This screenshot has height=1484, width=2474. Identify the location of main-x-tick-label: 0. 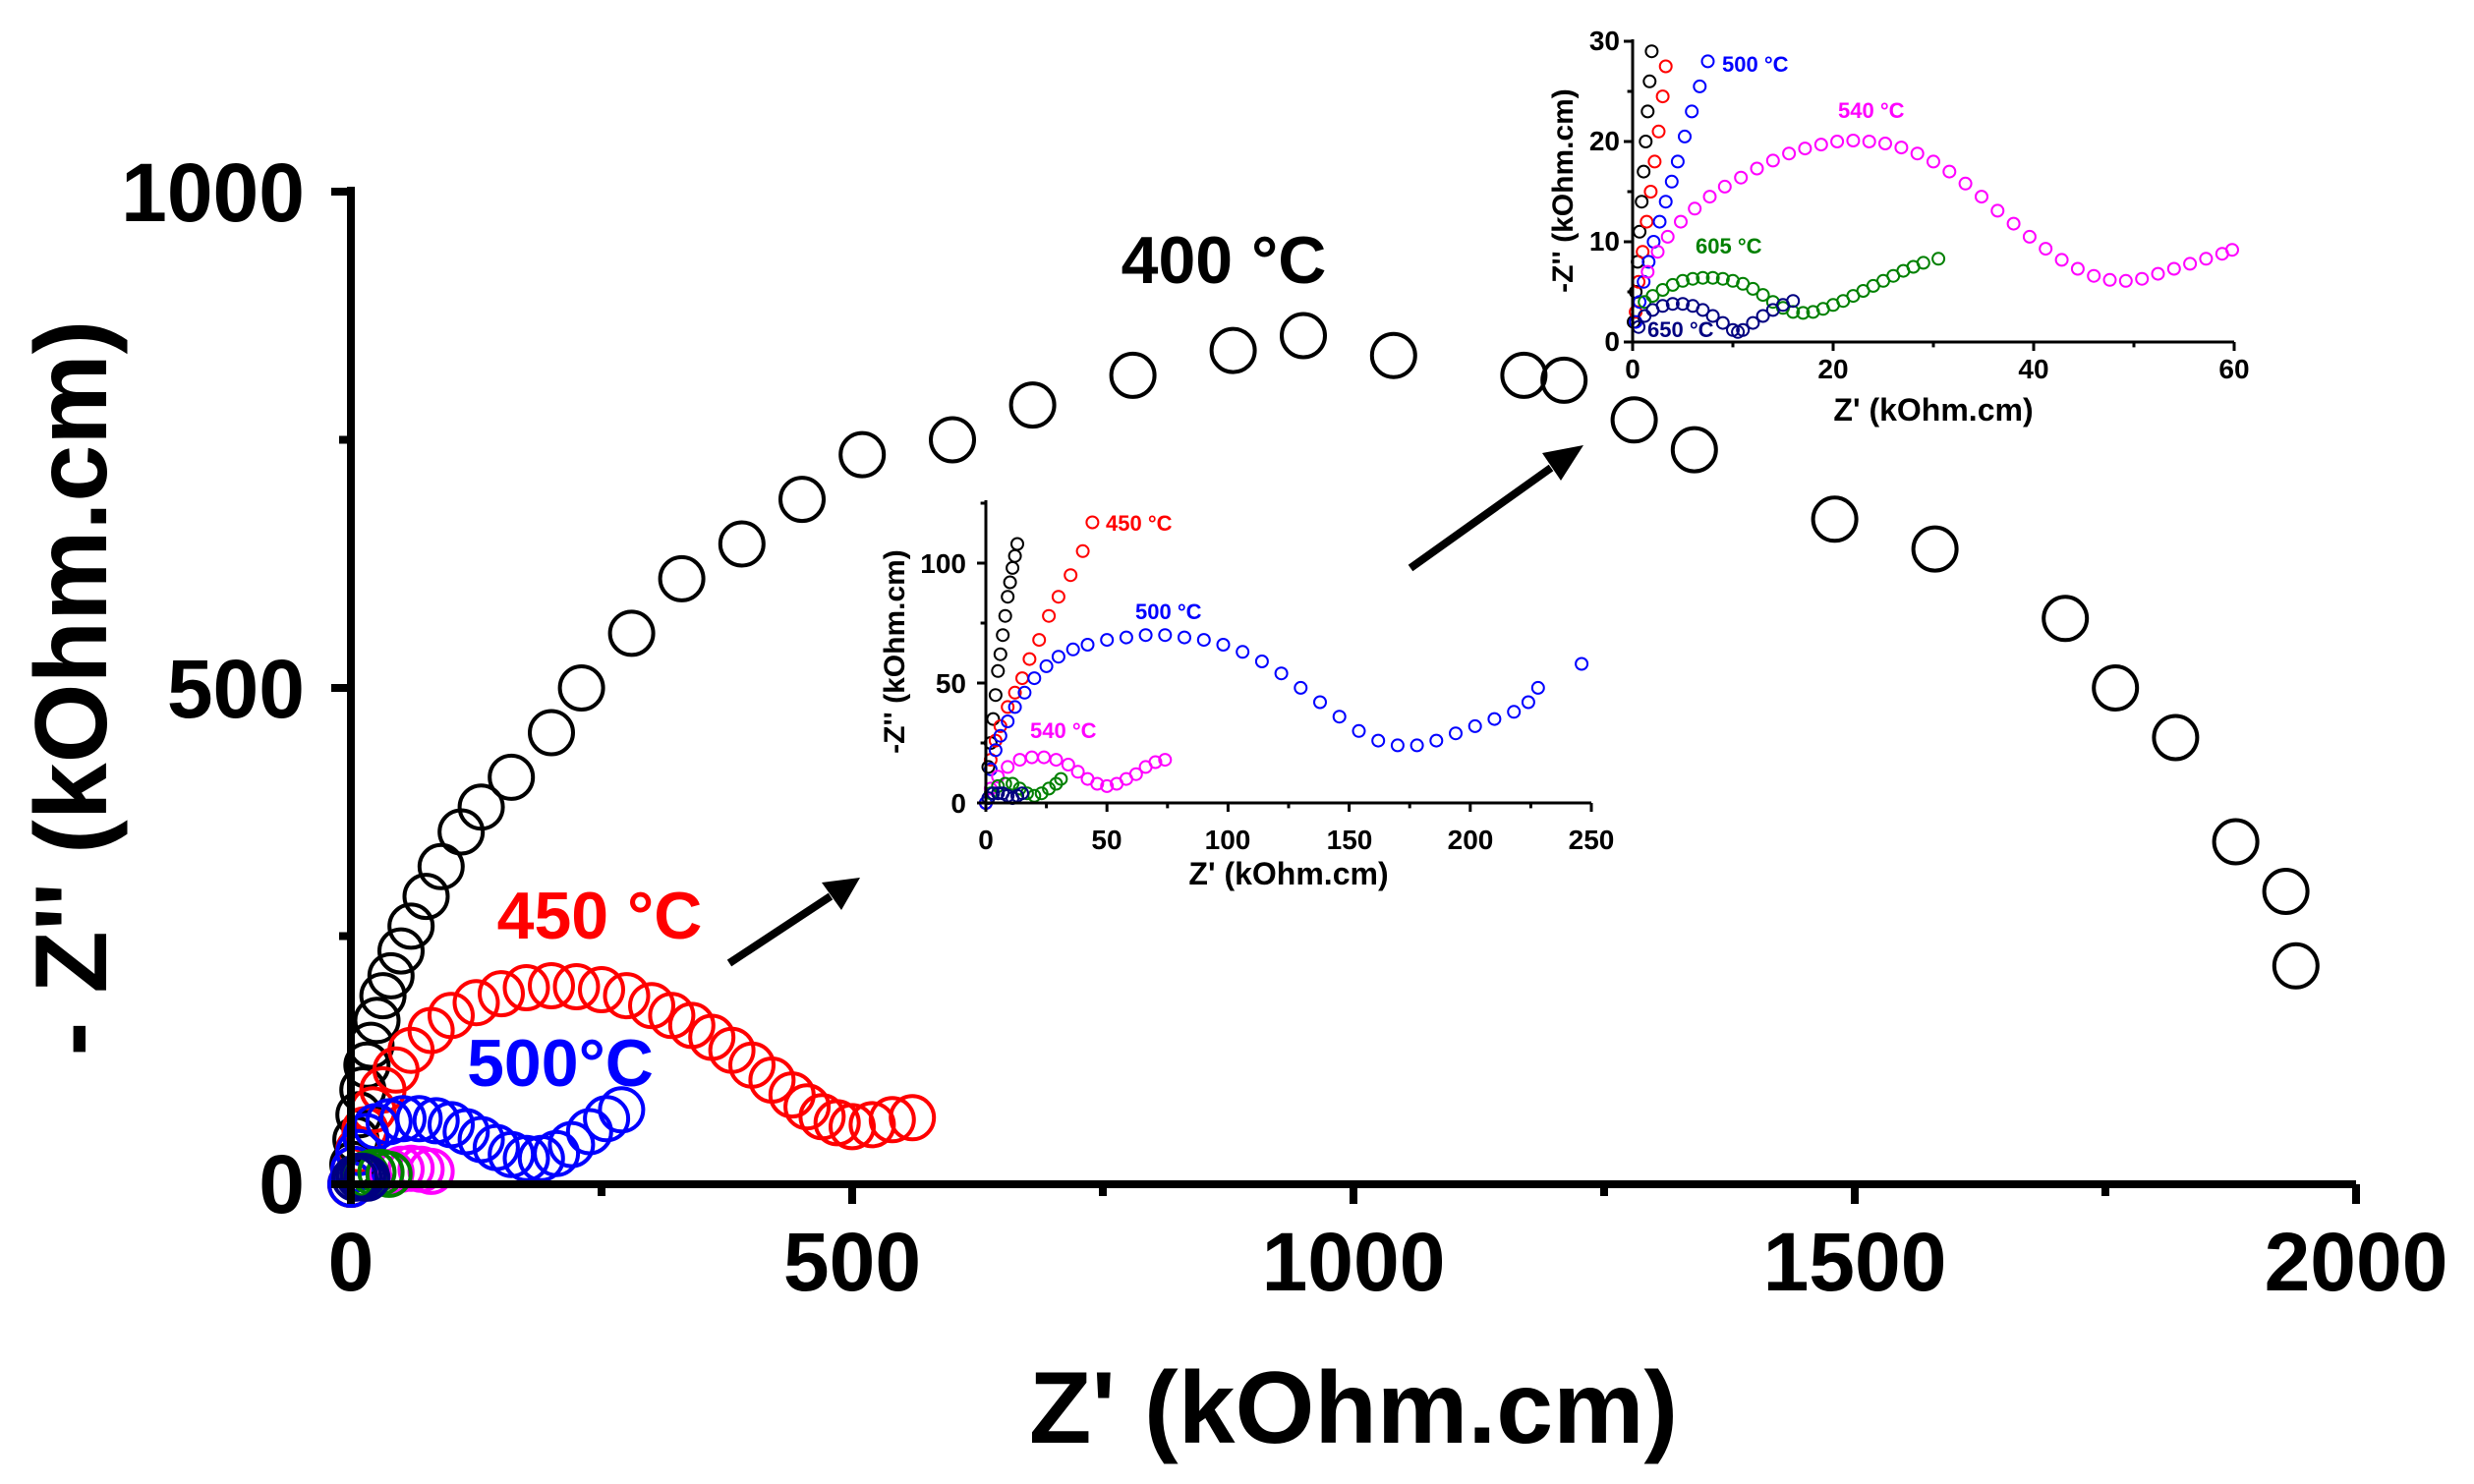
(351, 1262).